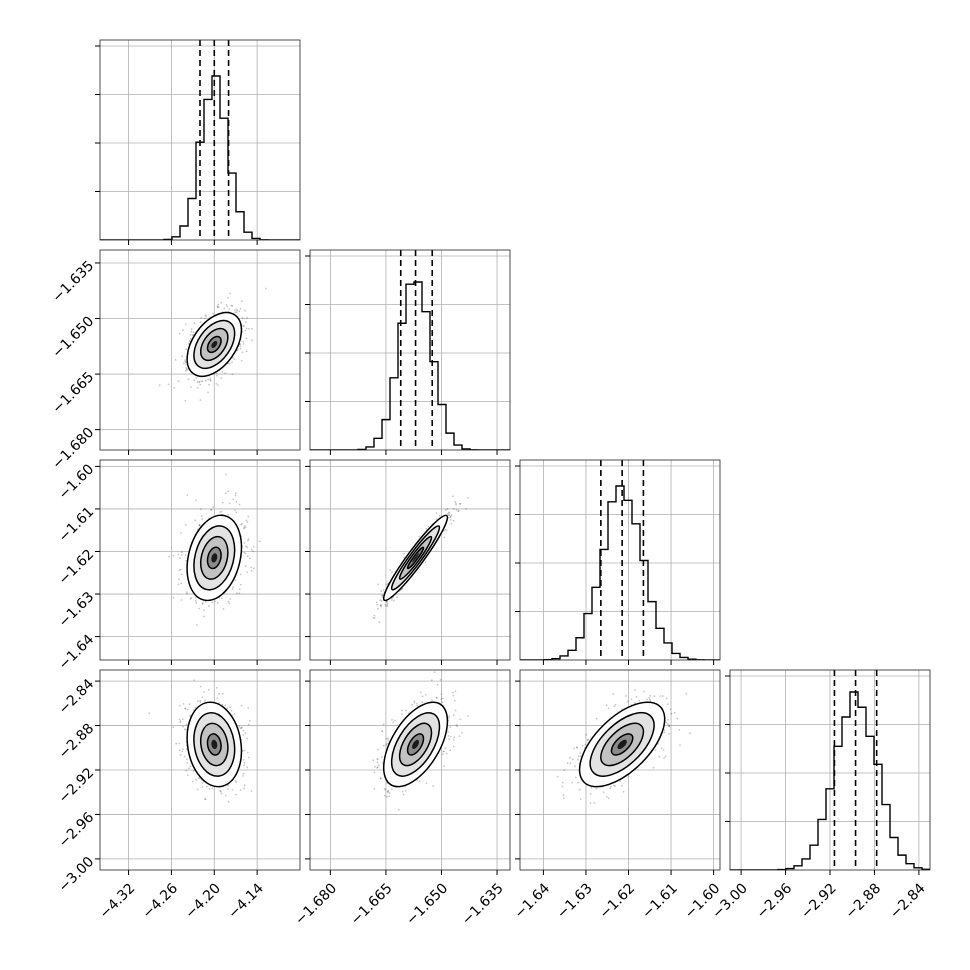  What do you see at coordinates (410, 560) in the screenshot?
I see `panel-frame` at bounding box center [410, 560].